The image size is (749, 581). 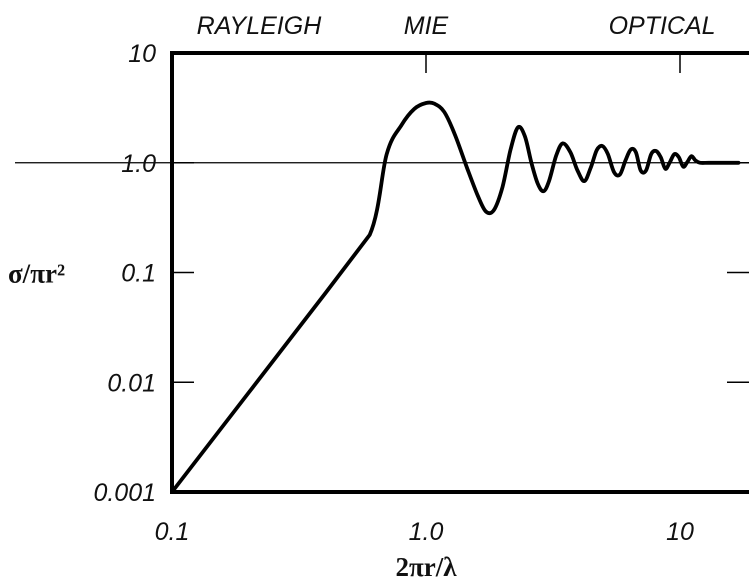 What do you see at coordinates (131, 383) in the screenshot?
I see `y-tick-label: 0.01` at bounding box center [131, 383].